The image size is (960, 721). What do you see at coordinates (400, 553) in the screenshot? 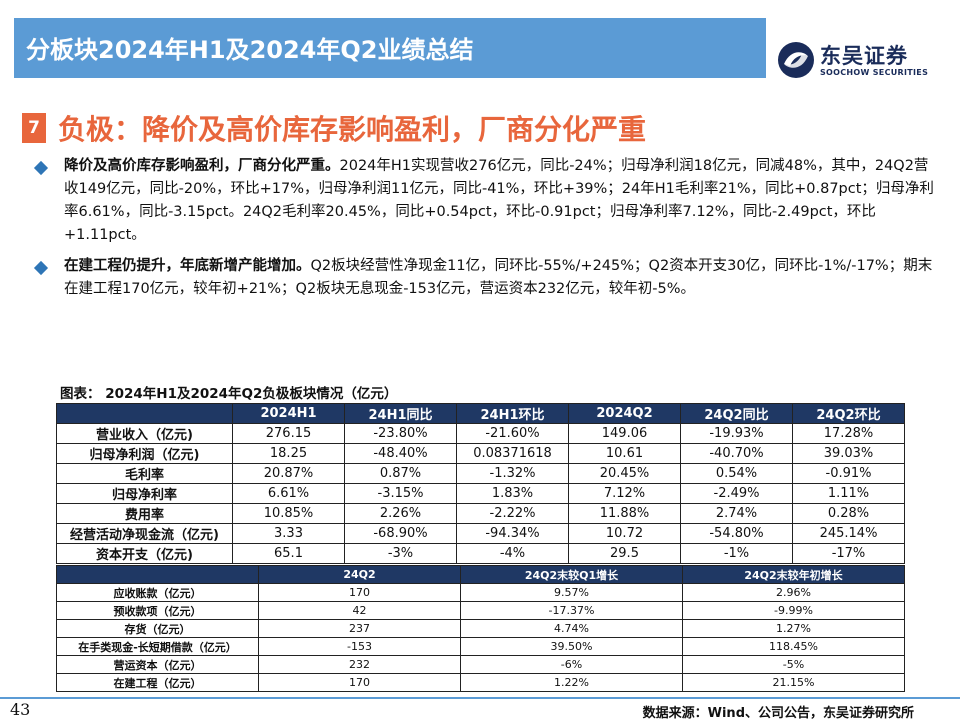
I see `table-cell: -3%` at bounding box center [400, 553].